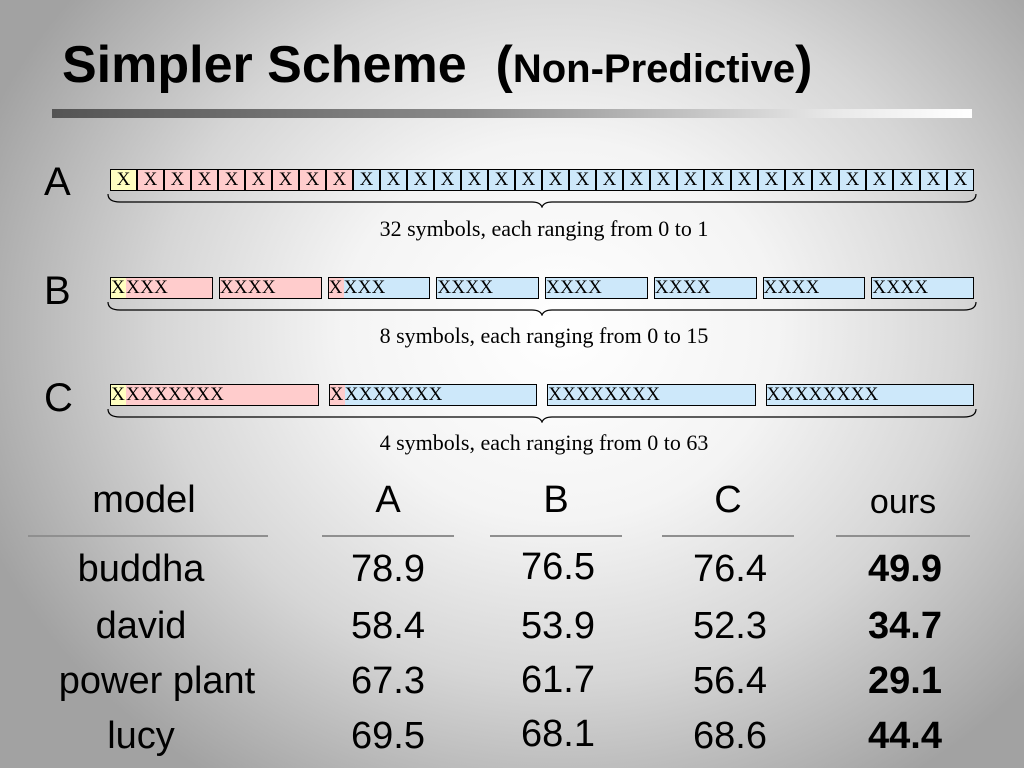 The image size is (1024, 768). What do you see at coordinates (148, 536) in the screenshot?
I see `header-rule-model` at bounding box center [148, 536].